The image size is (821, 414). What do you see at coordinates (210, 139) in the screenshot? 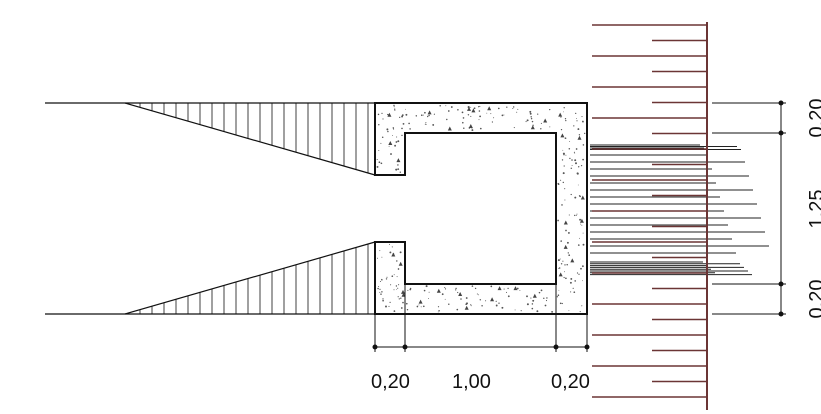
I see `upper-wing-wall` at bounding box center [210, 139].